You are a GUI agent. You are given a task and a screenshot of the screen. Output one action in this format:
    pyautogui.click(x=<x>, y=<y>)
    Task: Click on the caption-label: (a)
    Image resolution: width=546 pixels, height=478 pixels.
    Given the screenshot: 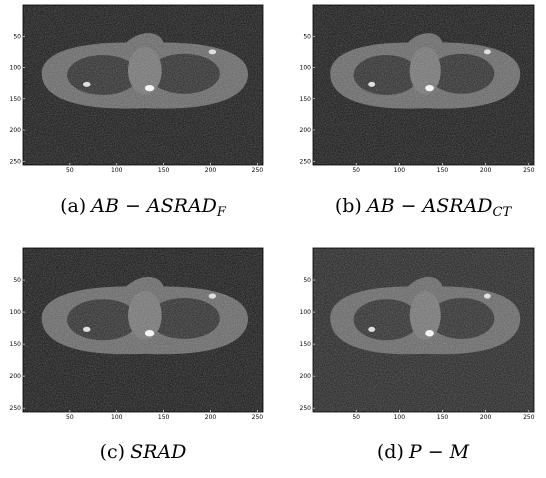 What is the action you would take?
    pyautogui.click(x=73, y=206)
    